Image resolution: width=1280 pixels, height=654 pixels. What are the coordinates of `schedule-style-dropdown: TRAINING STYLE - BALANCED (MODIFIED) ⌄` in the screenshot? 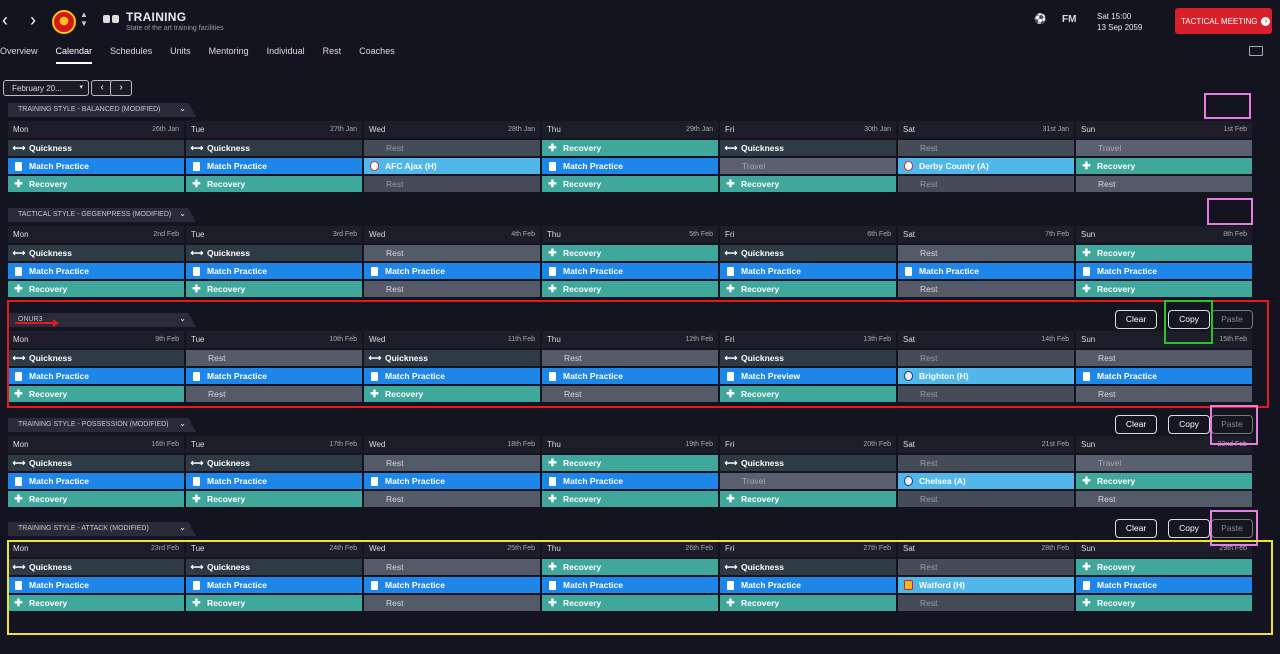 It's located at (102, 110).